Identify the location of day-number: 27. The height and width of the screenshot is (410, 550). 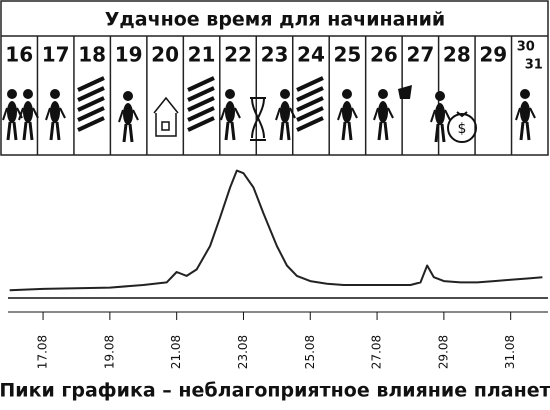
(420, 55).